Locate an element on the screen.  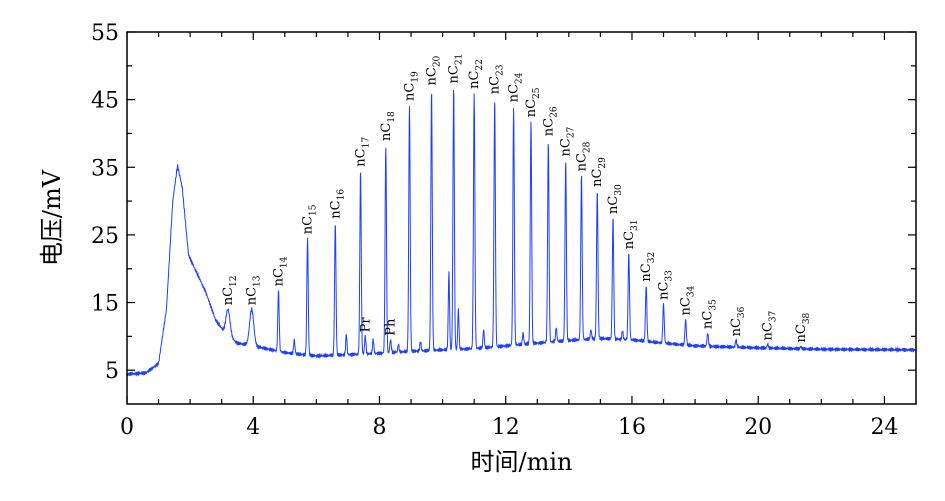
peak-label: nC18 is located at coordinates (388, 126).